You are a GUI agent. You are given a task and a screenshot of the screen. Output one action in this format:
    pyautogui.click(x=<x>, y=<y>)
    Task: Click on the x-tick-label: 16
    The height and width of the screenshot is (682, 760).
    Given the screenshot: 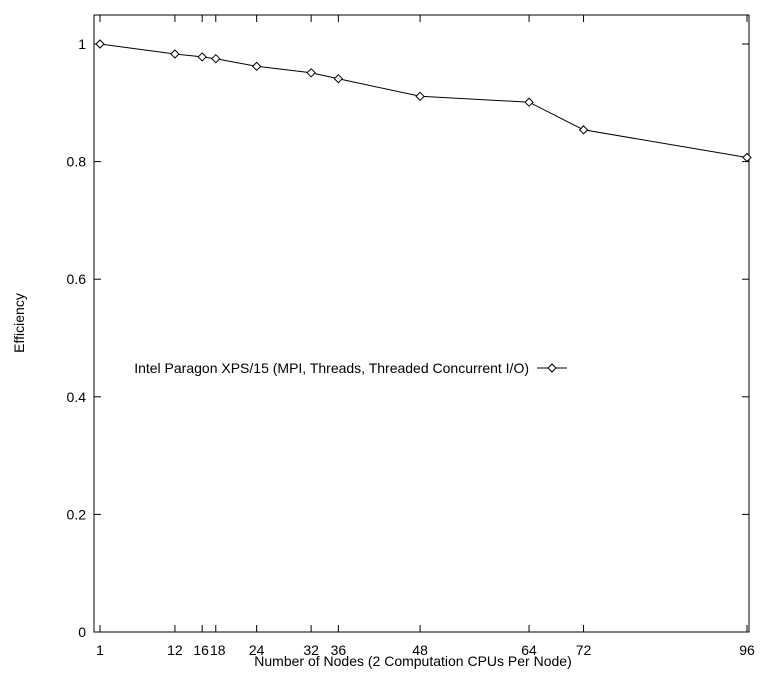 What is the action you would take?
    pyautogui.click(x=201, y=650)
    